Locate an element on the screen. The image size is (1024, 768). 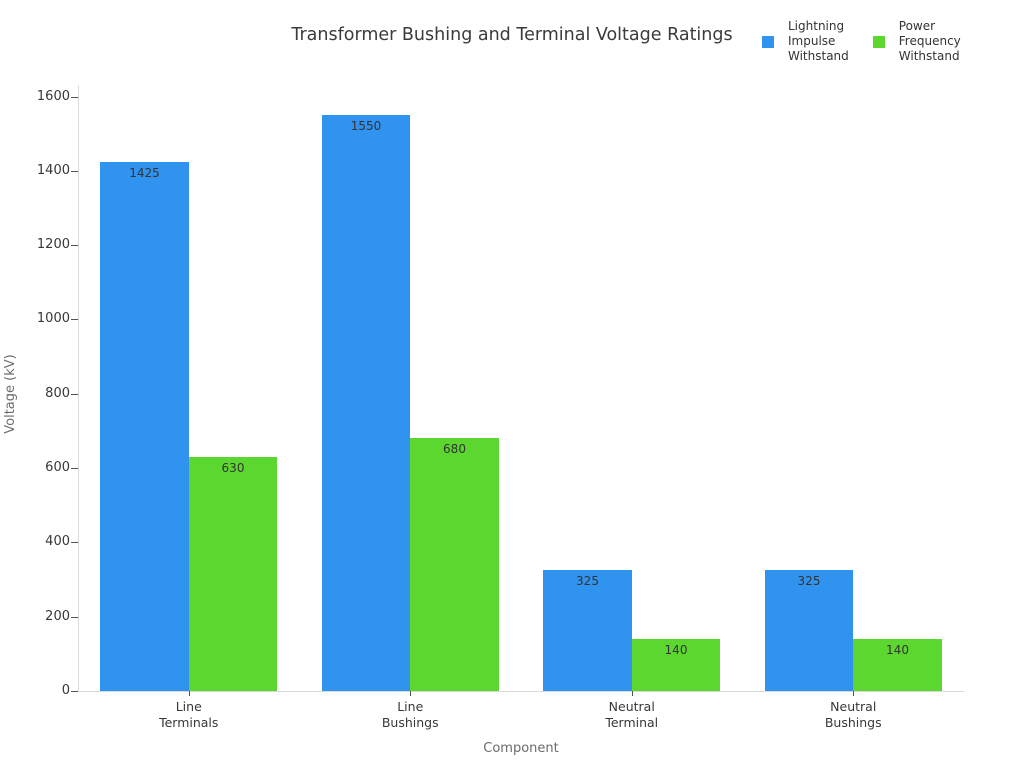
y-tick-label: 200 is located at coordinates (57, 616).